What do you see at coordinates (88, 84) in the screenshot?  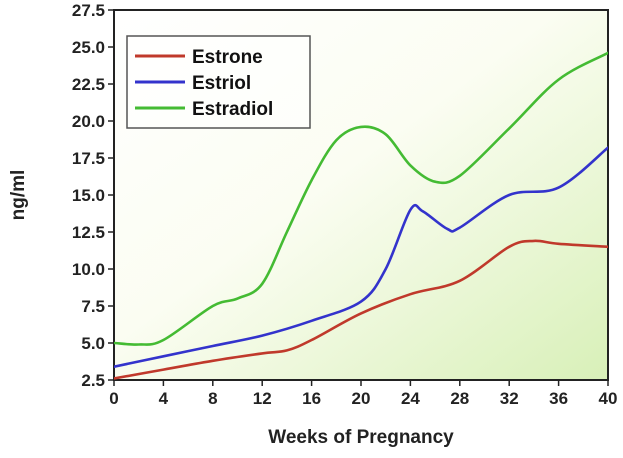 I see `y-tick-label: 22.5` at bounding box center [88, 84].